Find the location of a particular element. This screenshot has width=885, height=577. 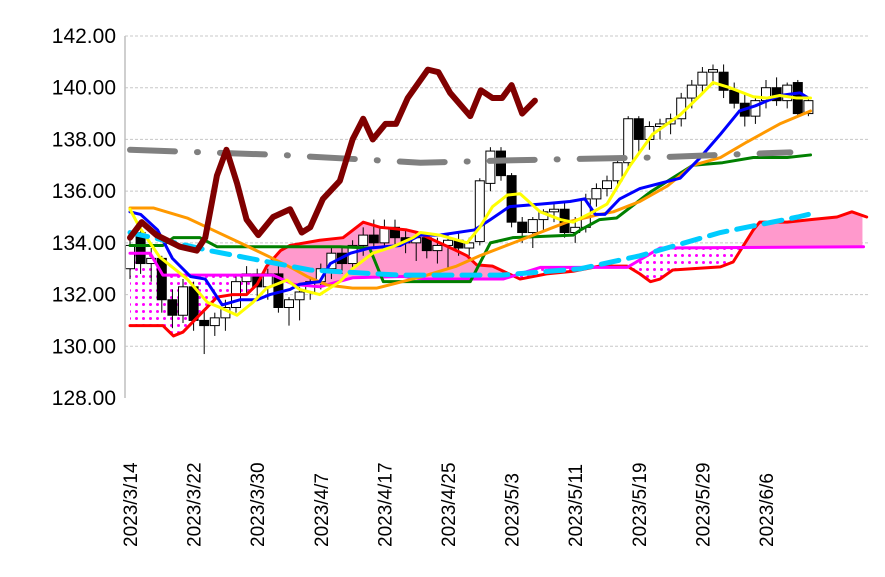

y-tick-label: 128.00 is located at coordinates (84, 398).